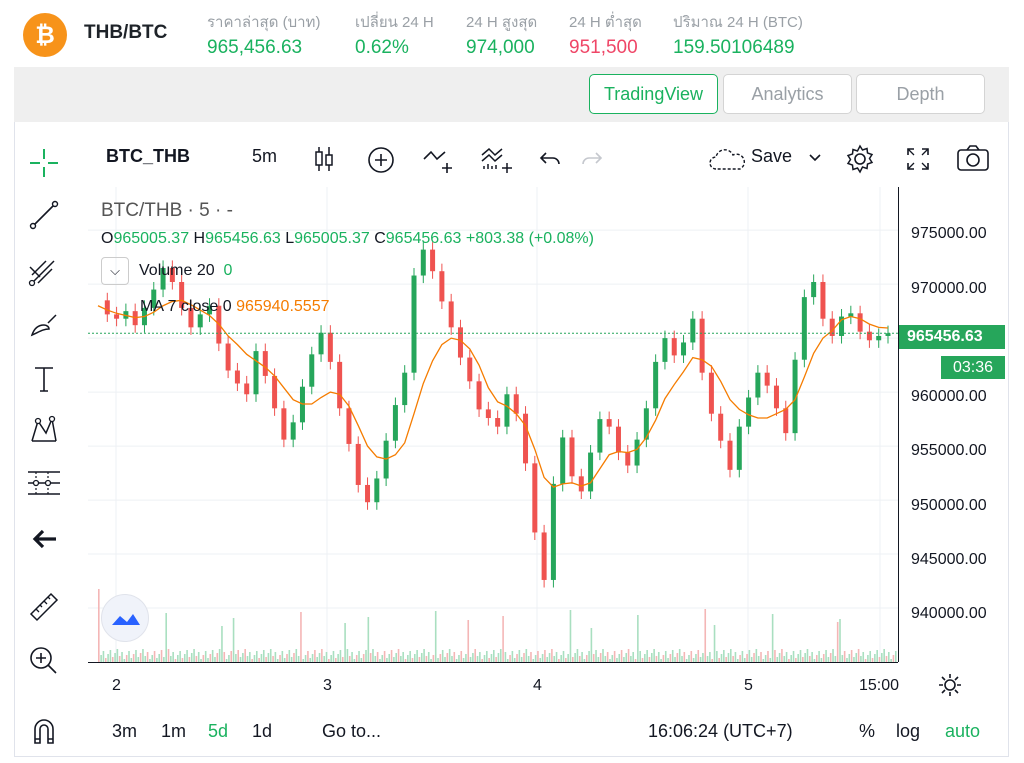  I want to click on percent-scale-button: %, so click(867, 731).